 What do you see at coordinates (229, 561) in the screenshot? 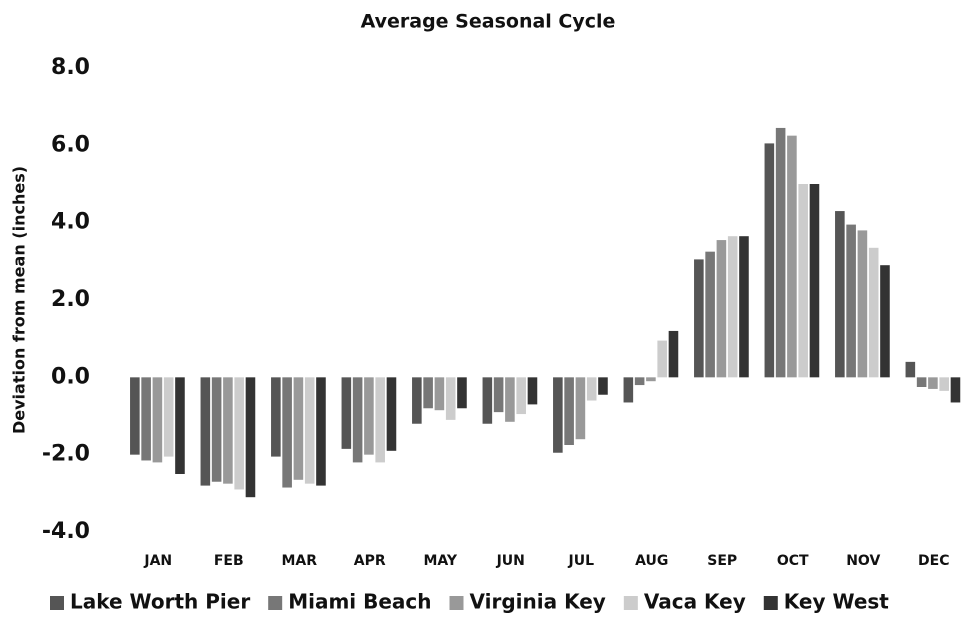
I see `x-tick-label: FEB` at bounding box center [229, 561].